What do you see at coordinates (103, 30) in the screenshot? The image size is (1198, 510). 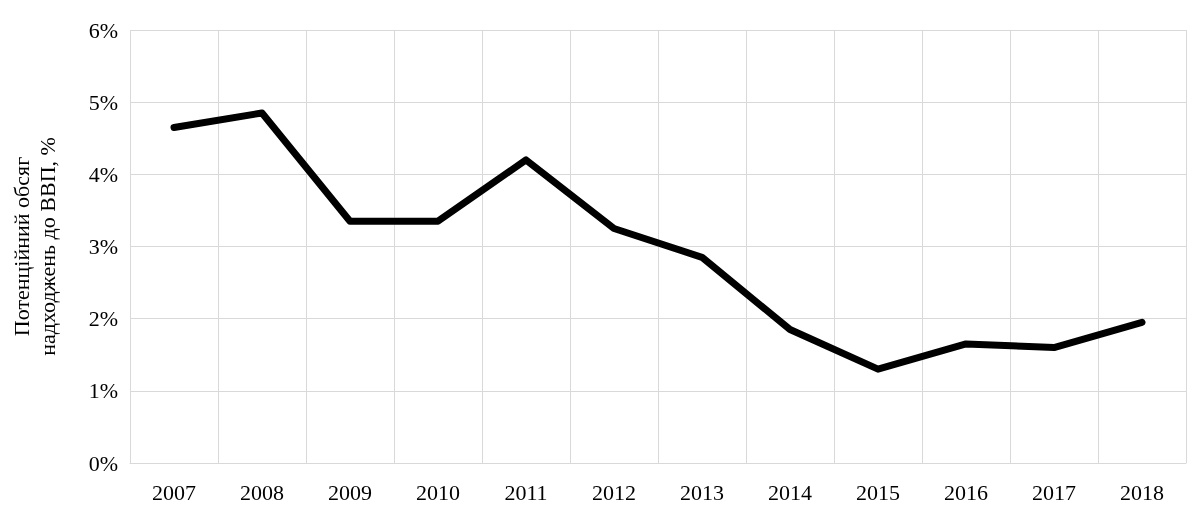 I see `y-tick-label: 6%` at bounding box center [103, 30].